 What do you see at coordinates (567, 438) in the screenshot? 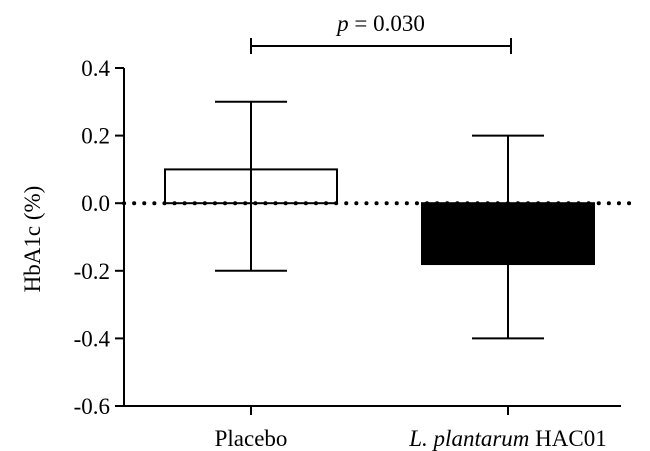
I see `category-strain-text: HAC01` at bounding box center [567, 438].